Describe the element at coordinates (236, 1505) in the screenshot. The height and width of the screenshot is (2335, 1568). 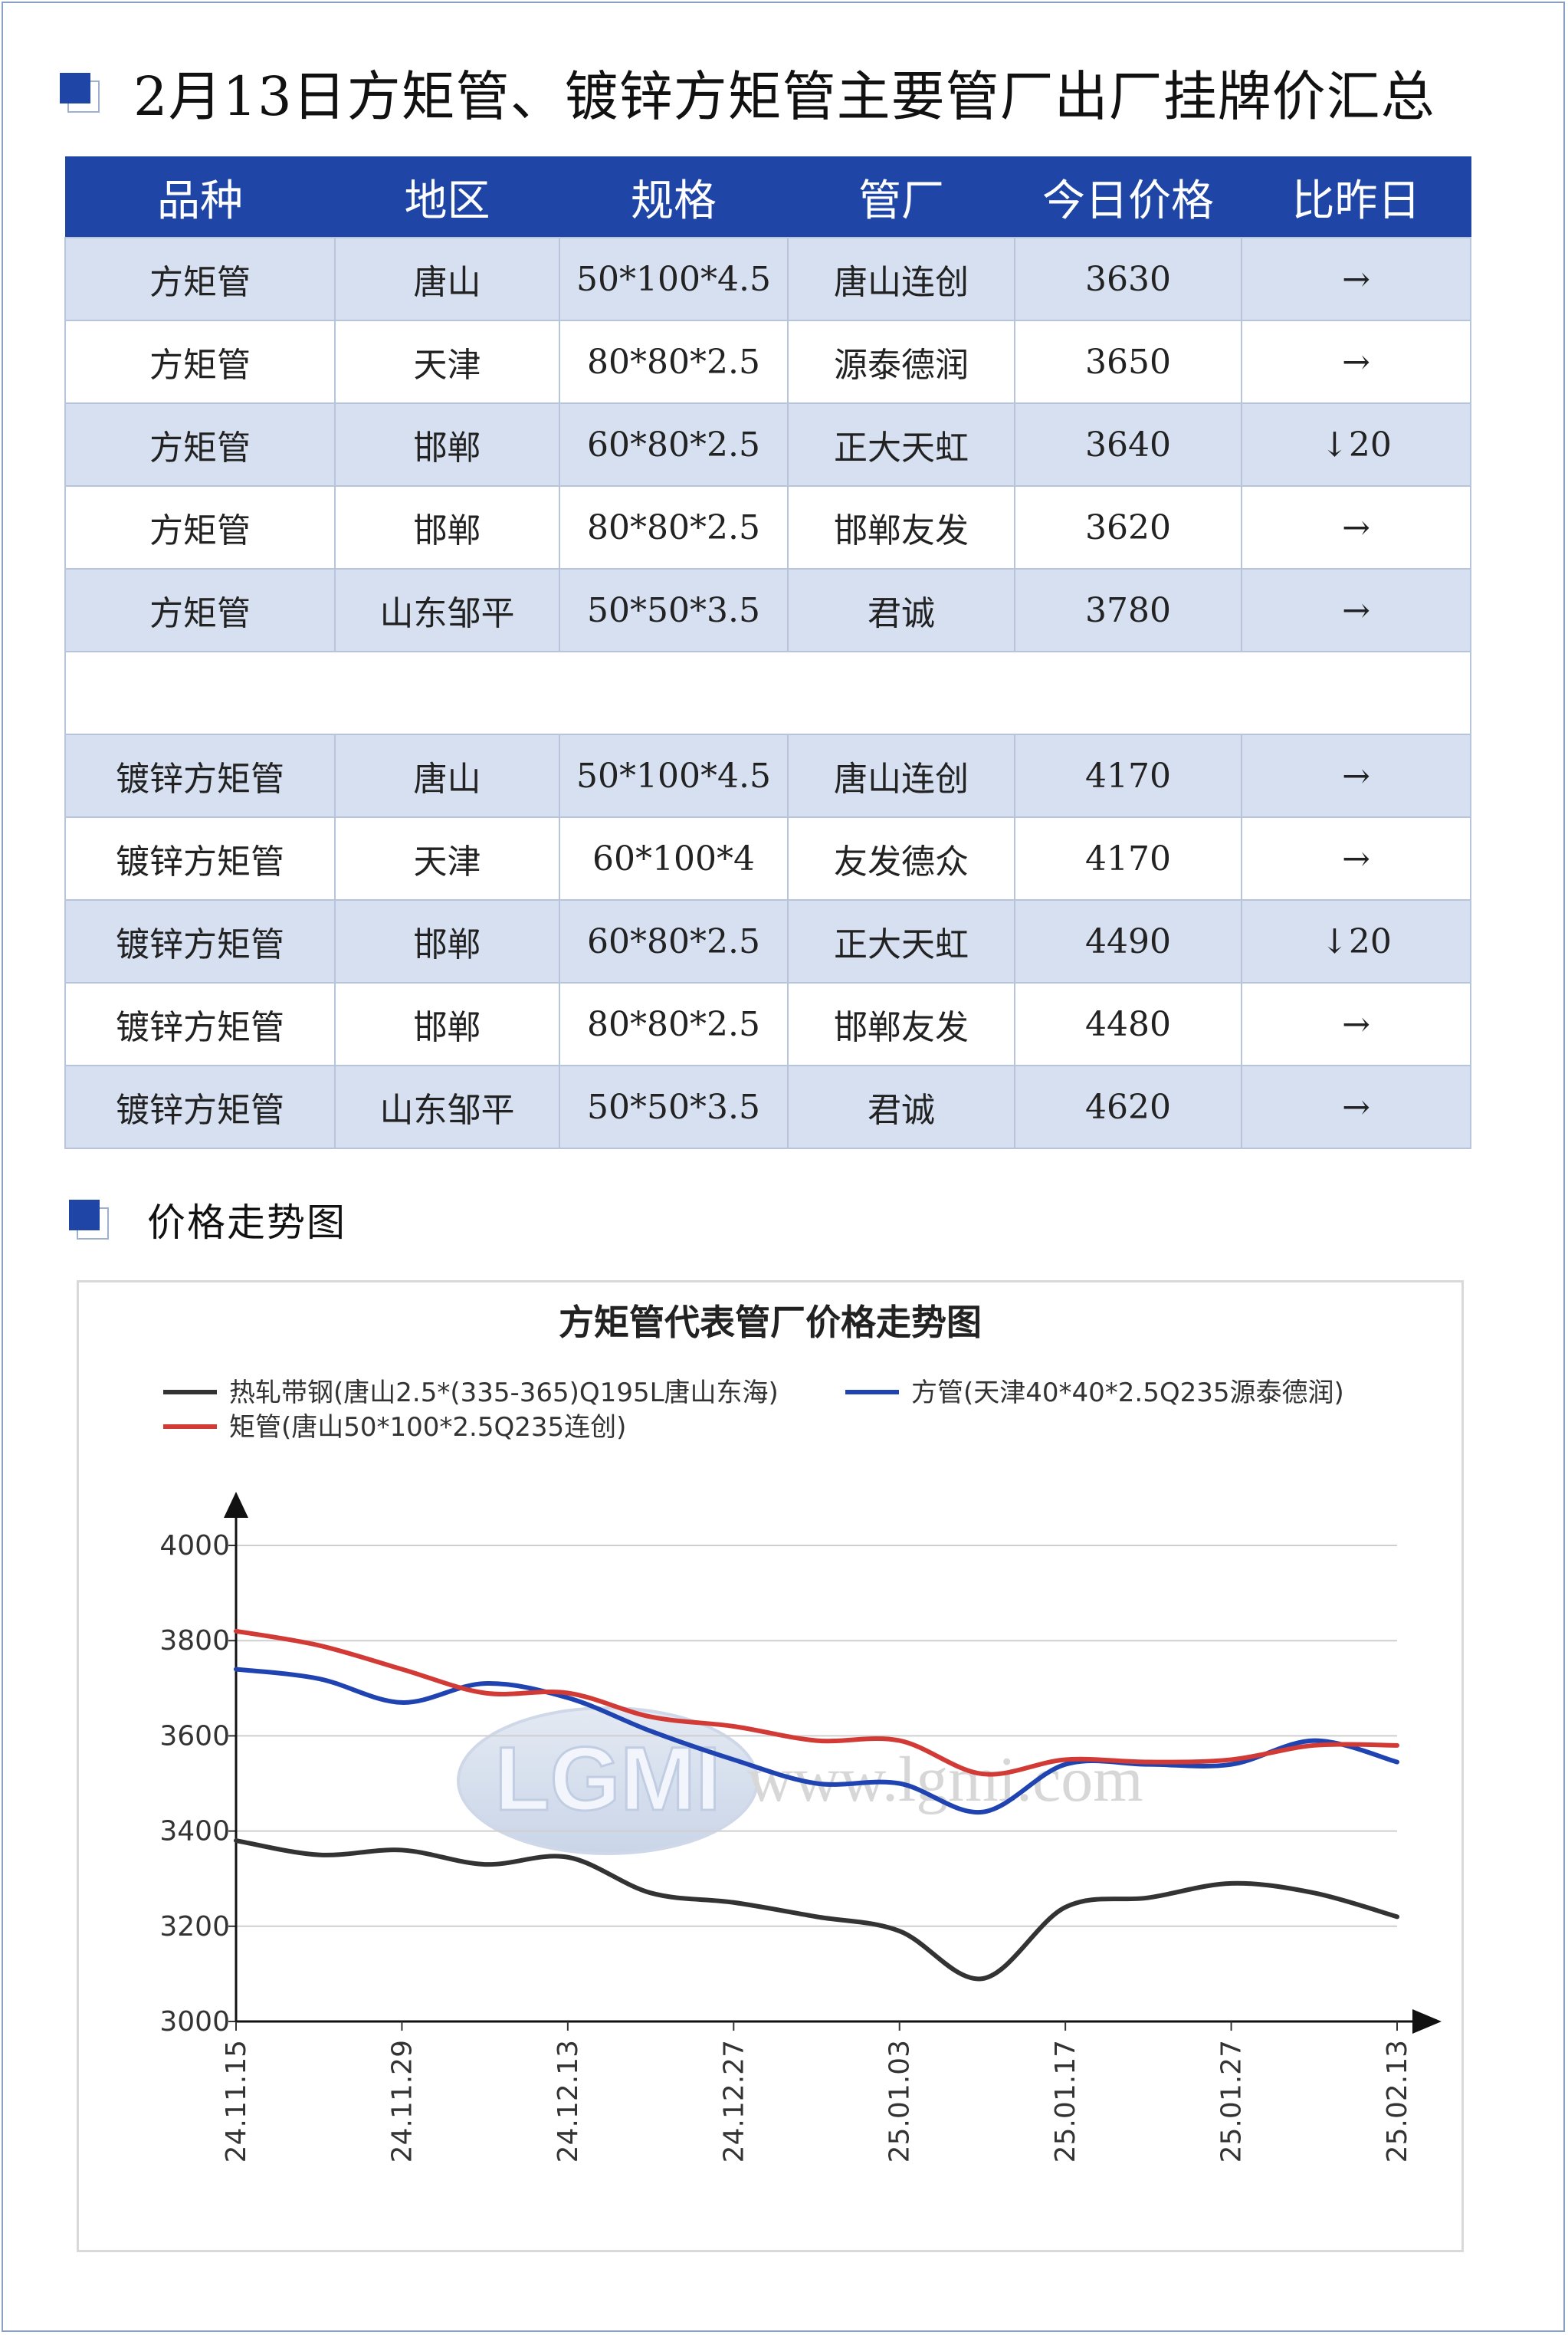
I see `y-axis-arrow` at that location.